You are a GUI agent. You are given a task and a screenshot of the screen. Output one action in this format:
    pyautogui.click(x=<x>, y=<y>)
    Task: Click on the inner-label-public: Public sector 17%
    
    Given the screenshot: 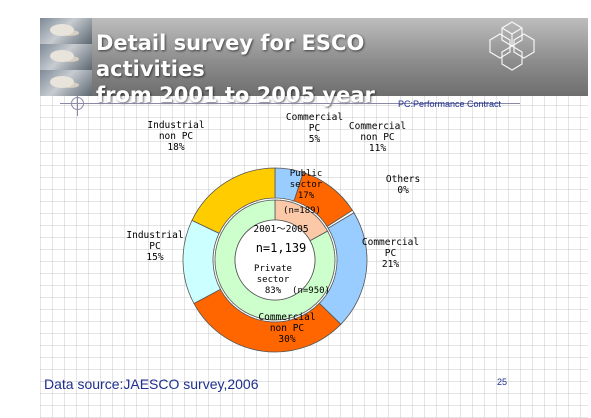 What is the action you would take?
    pyautogui.click(x=306, y=185)
    